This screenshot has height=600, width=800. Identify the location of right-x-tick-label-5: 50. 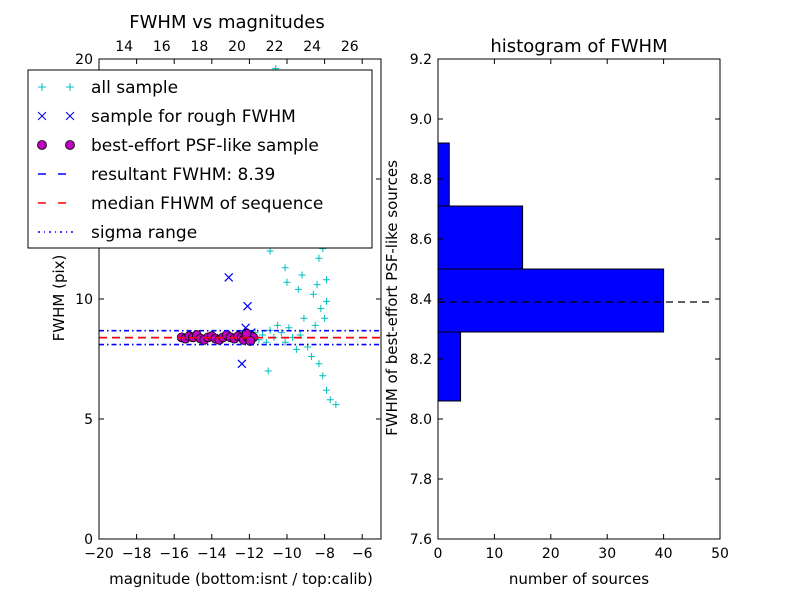
(720, 554).